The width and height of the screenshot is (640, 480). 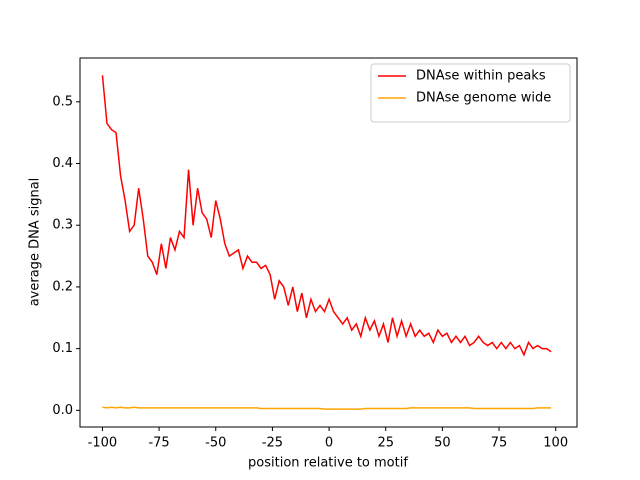 I want to click on x-tick-label: 50, so click(x=442, y=443).